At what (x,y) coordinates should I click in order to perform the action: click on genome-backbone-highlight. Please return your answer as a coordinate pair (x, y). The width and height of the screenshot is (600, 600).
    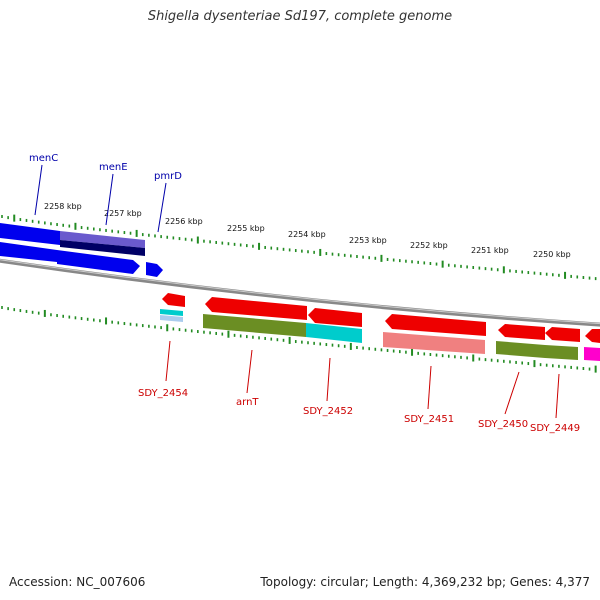
    Looking at the image, I should click on (300, 292).